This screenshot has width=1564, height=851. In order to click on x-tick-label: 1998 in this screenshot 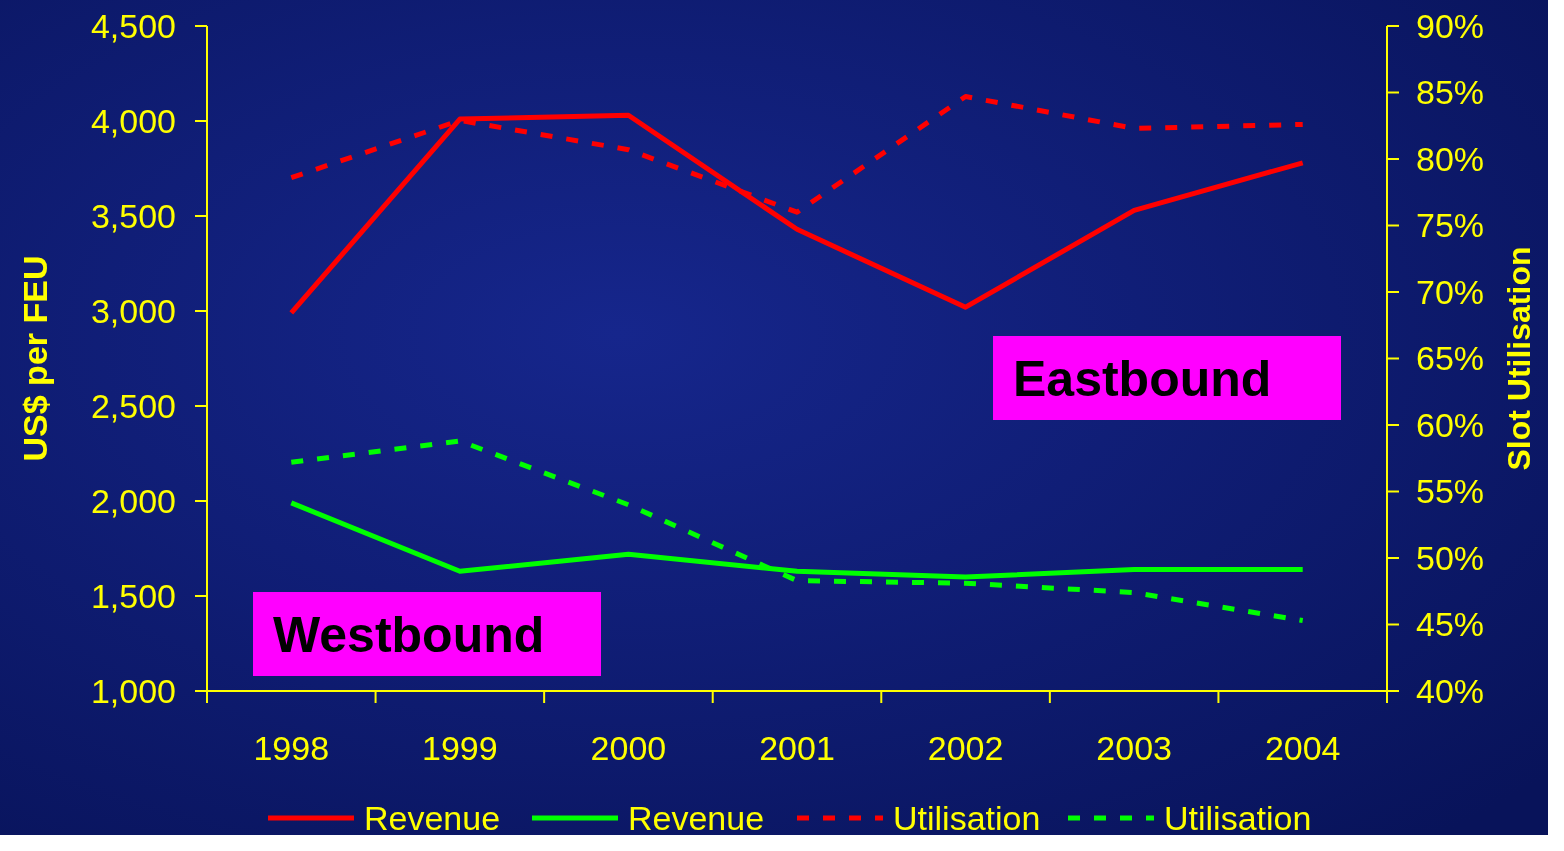, I will do `click(291, 748)`.